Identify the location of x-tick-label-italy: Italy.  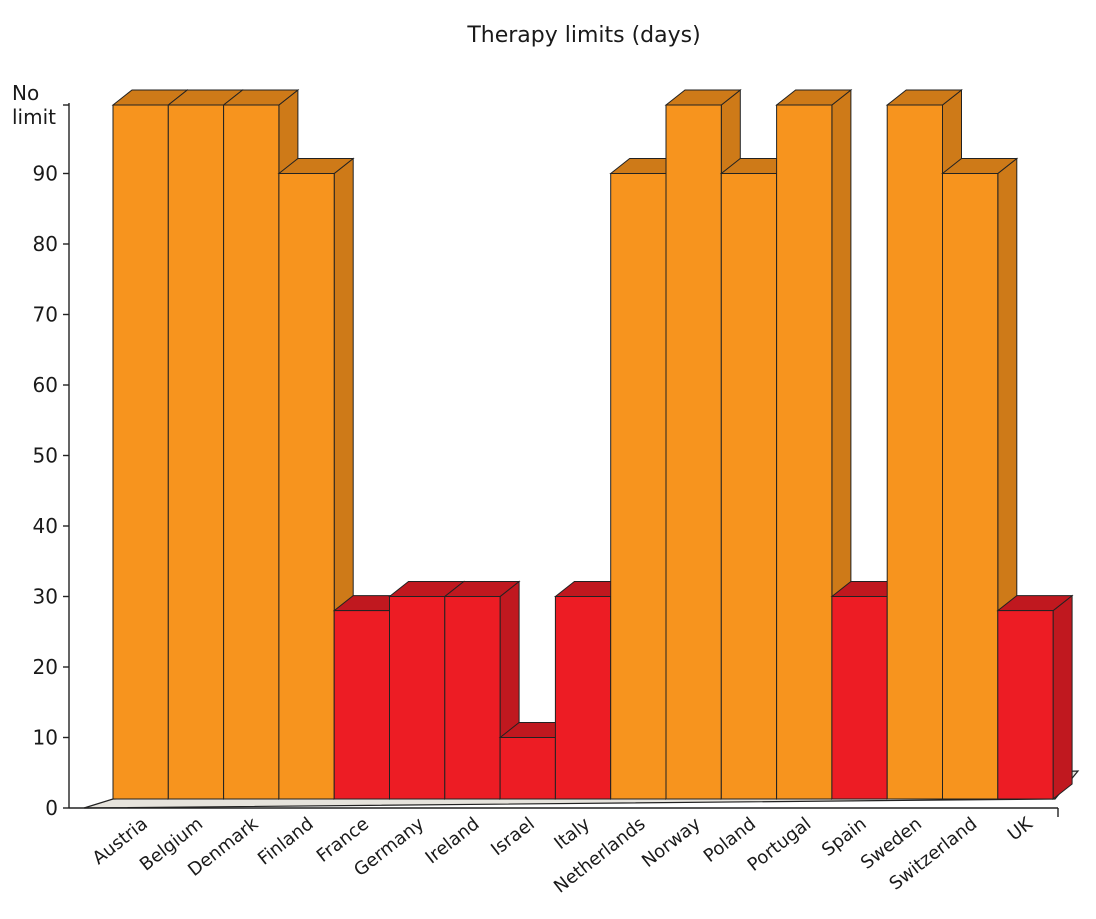
(572, 833).